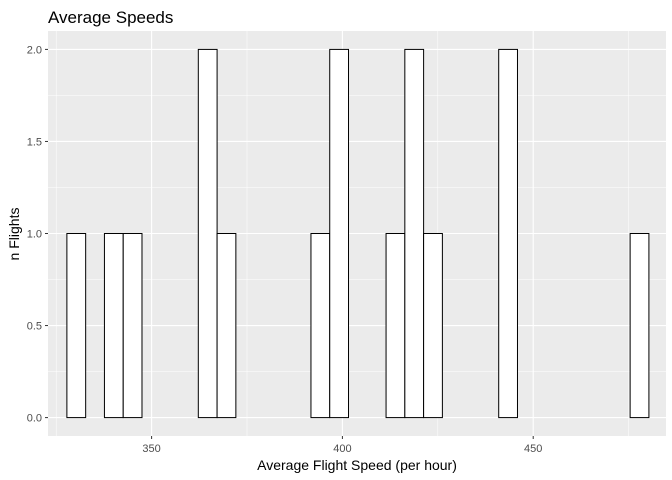 This screenshot has width=672, height=480. Describe the element at coordinates (14, 234) in the screenshot. I see `y-axis-title: n Flights` at that location.